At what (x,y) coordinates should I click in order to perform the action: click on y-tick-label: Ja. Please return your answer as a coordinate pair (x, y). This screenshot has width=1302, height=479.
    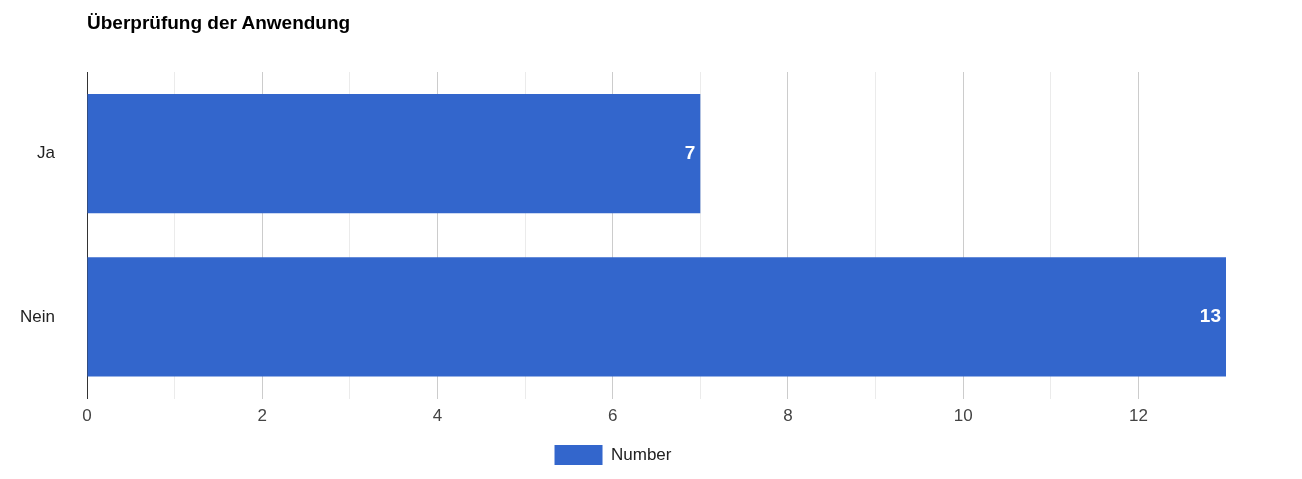
    Looking at the image, I should click on (46, 153).